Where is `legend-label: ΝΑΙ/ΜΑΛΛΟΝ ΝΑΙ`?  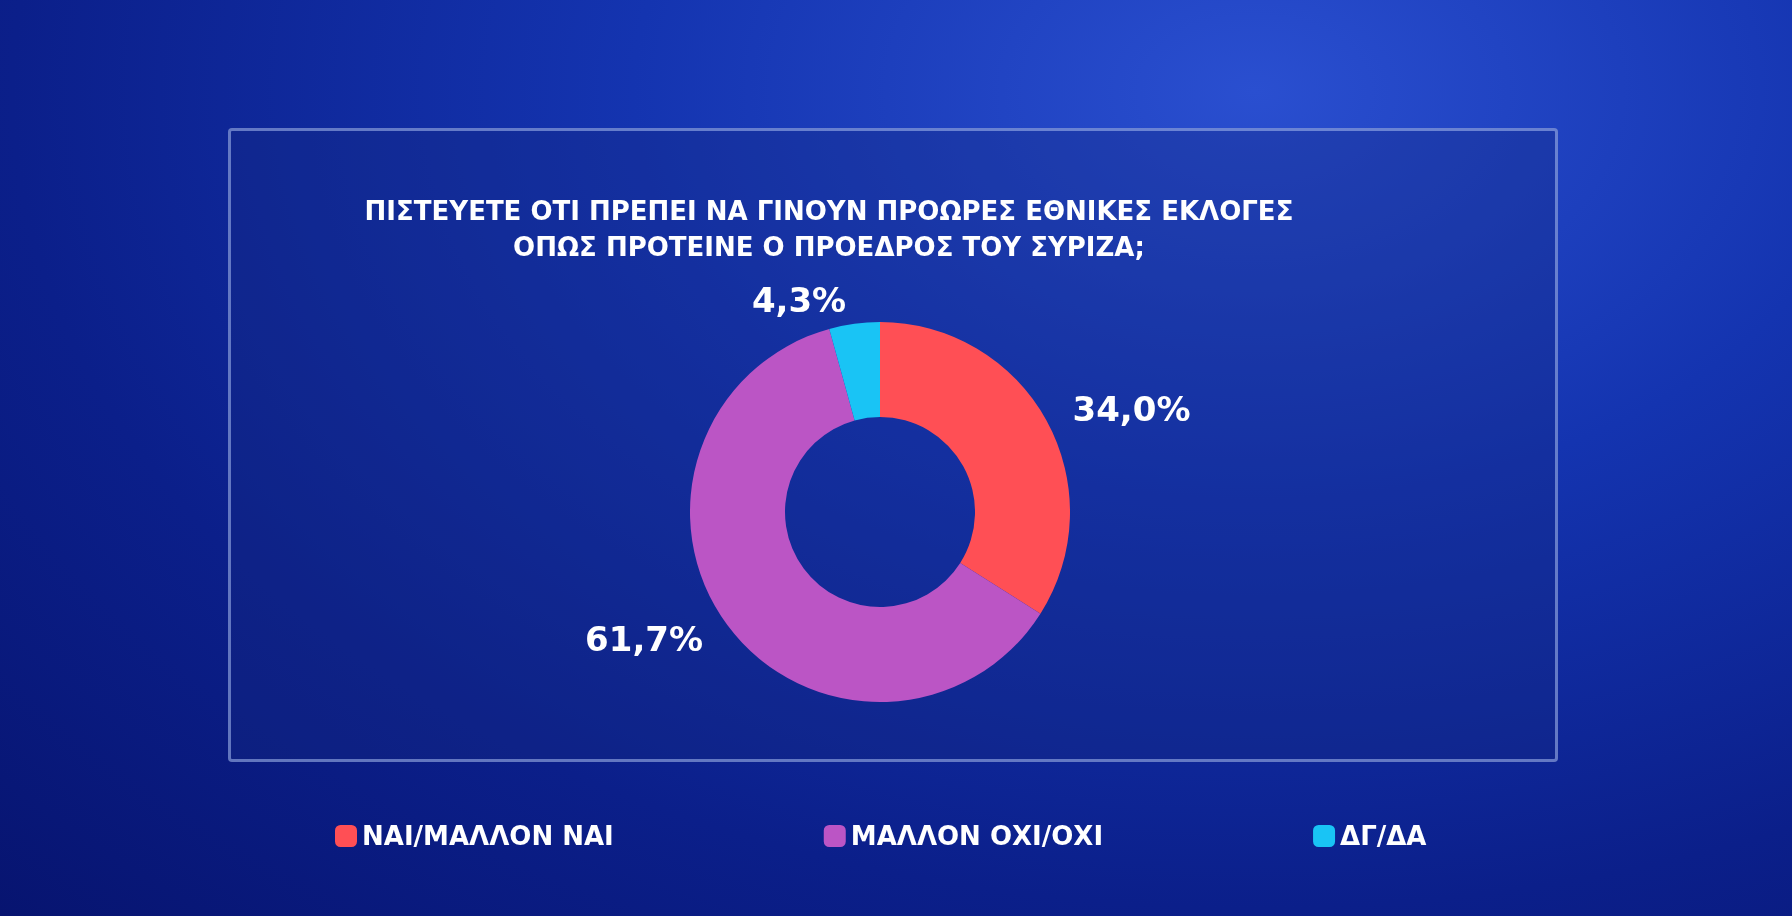
legend-label: ΝΑΙ/ΜΑΛΛΟΝ ΝΑΙ is located at coordinates (488, 836).